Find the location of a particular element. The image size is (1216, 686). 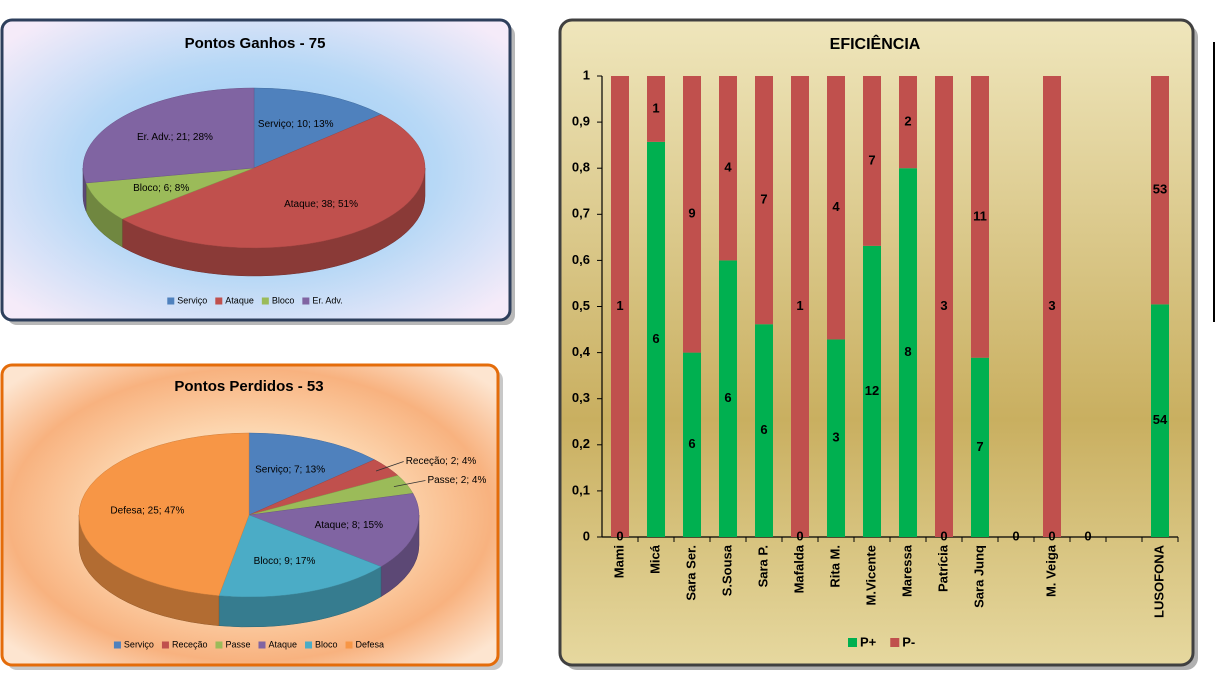

legend-item: Defesa is located at coordinates (365, 644).